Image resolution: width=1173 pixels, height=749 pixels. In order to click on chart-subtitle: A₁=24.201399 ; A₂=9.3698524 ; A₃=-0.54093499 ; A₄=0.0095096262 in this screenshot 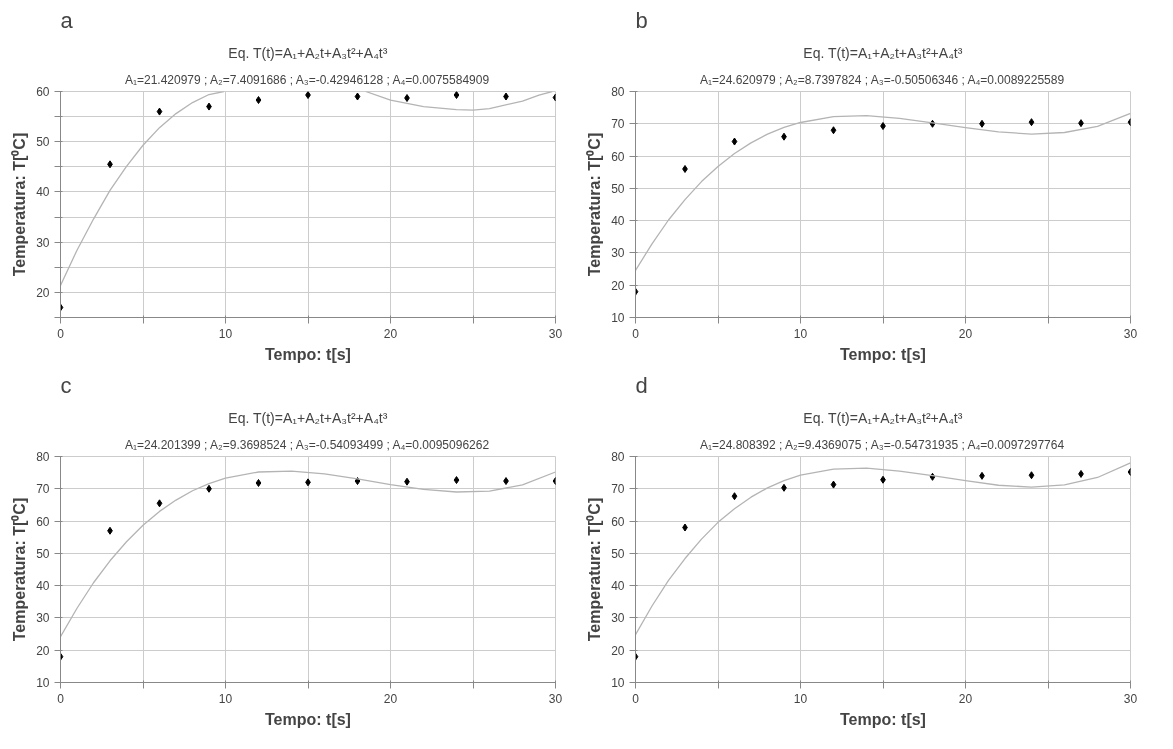, I will do `click(307, 444)`.